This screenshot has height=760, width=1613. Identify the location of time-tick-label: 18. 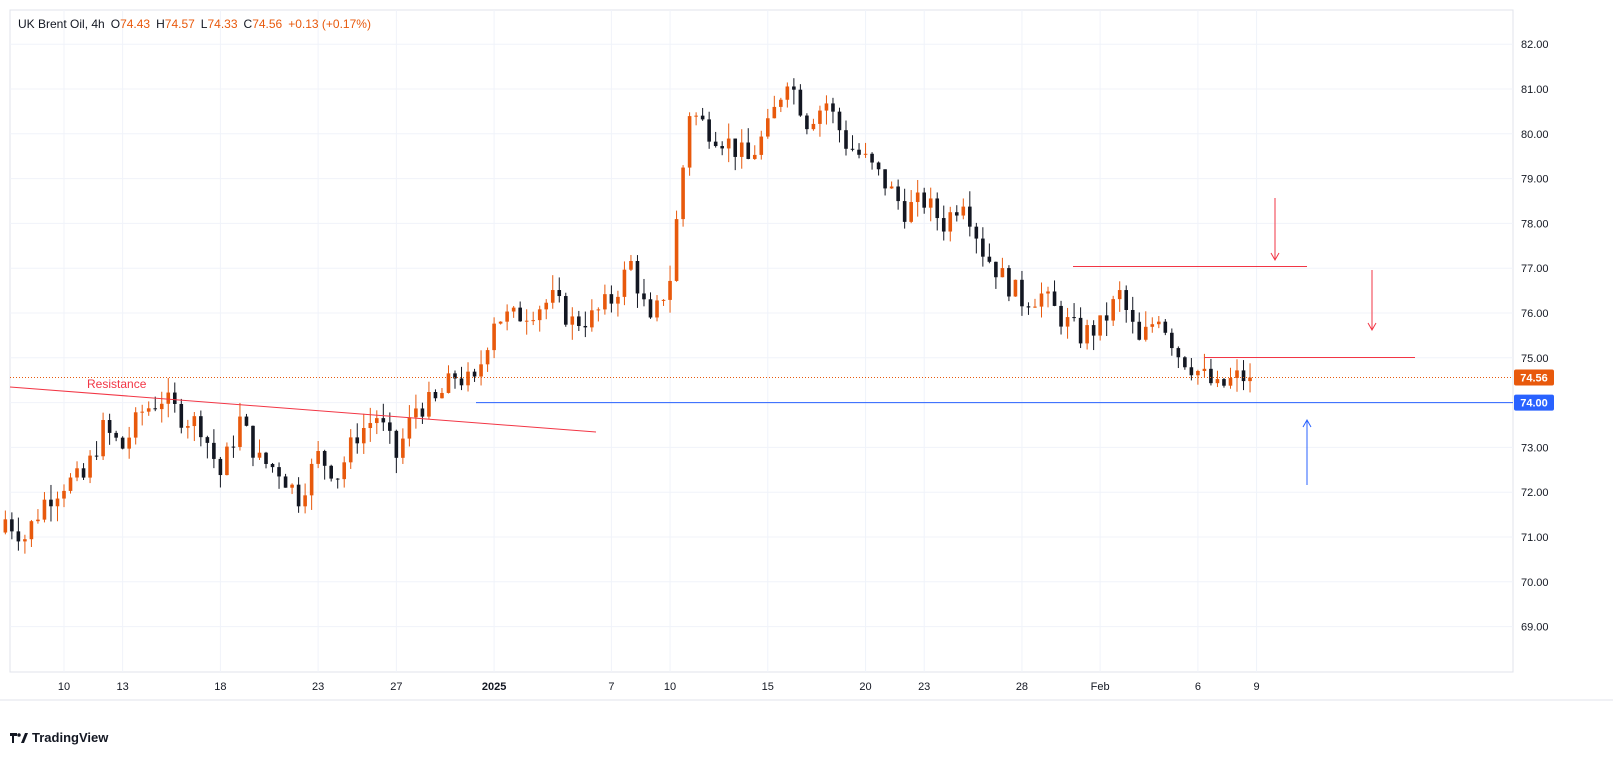
(220, 687).